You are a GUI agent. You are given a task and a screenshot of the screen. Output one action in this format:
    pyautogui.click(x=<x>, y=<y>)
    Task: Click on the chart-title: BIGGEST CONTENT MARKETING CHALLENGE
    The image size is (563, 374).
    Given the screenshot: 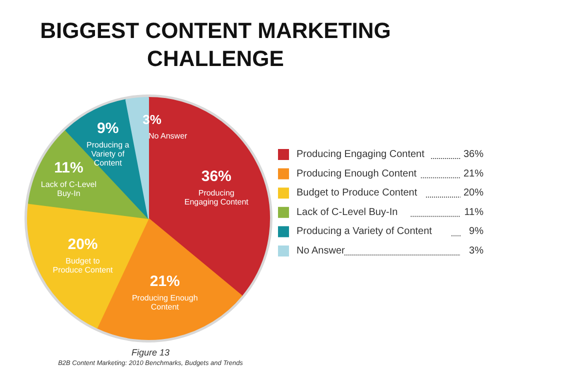 What is the action you would take?
    pyautogui.click(x=215, y=44)
    